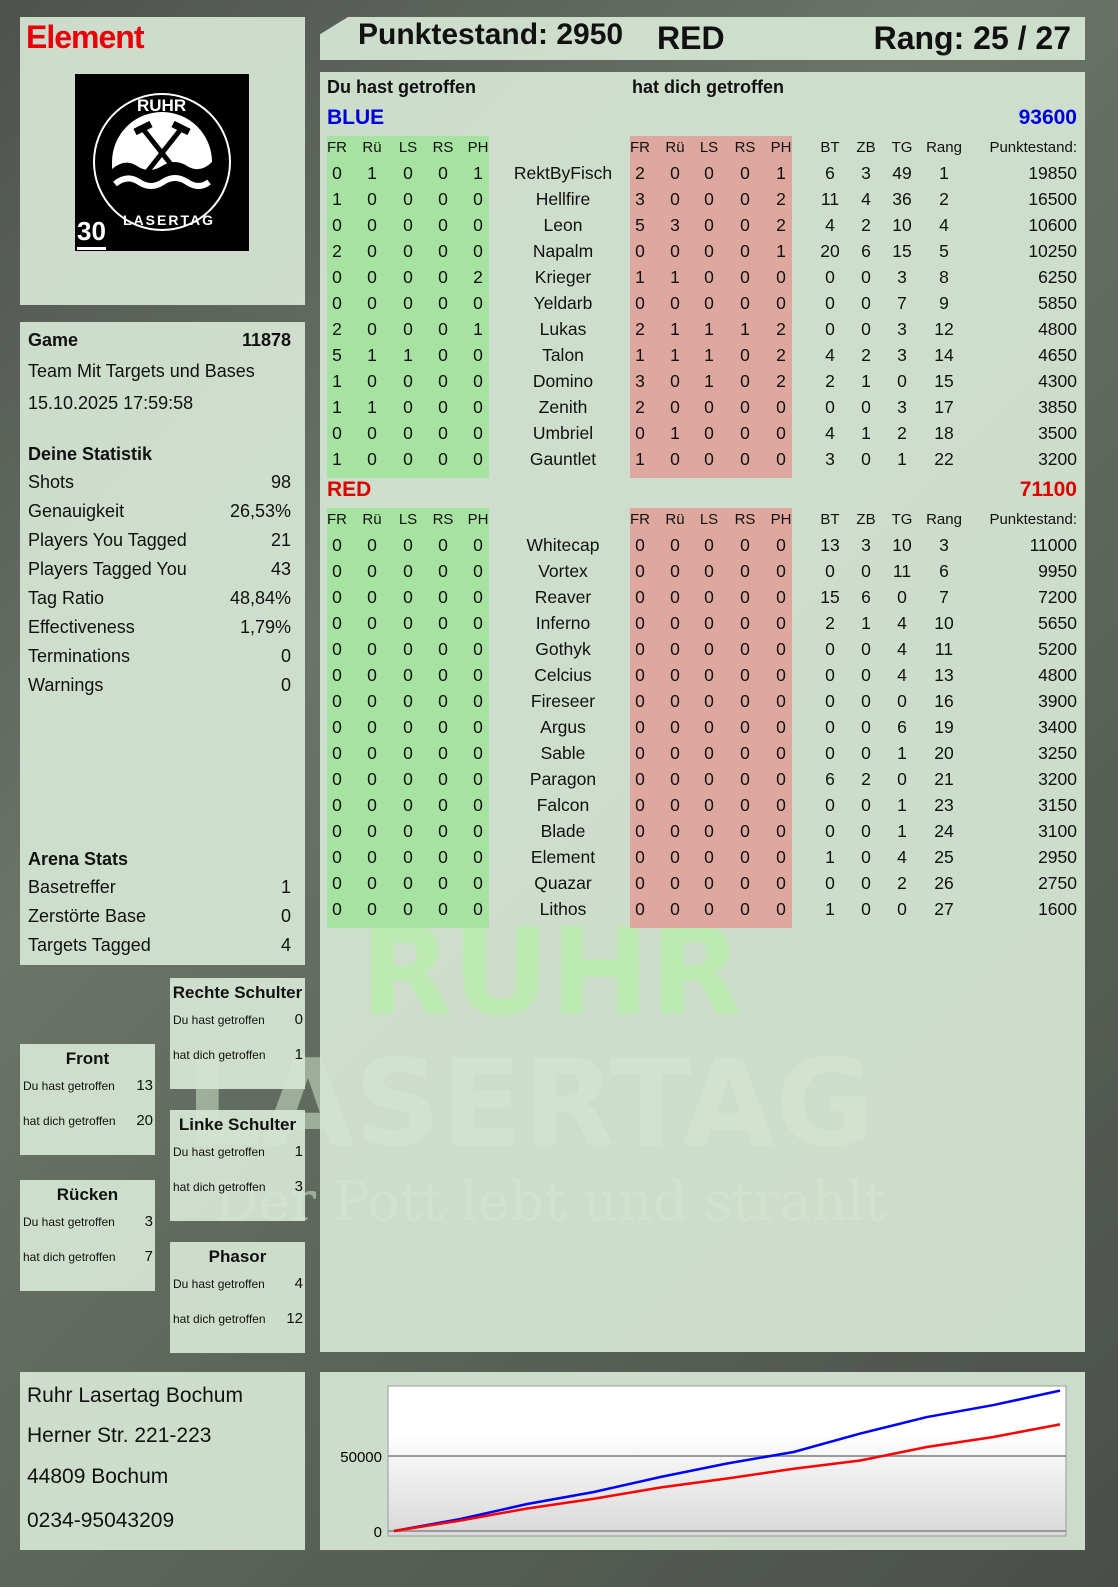  What do you see at coordinates (702, 436) in the screenshot?
I see `player-row: 0 0 0 0 0 Umbriel 0 1 0 0 0 4 1 2 18 3500` at bounding box center [702, 436].